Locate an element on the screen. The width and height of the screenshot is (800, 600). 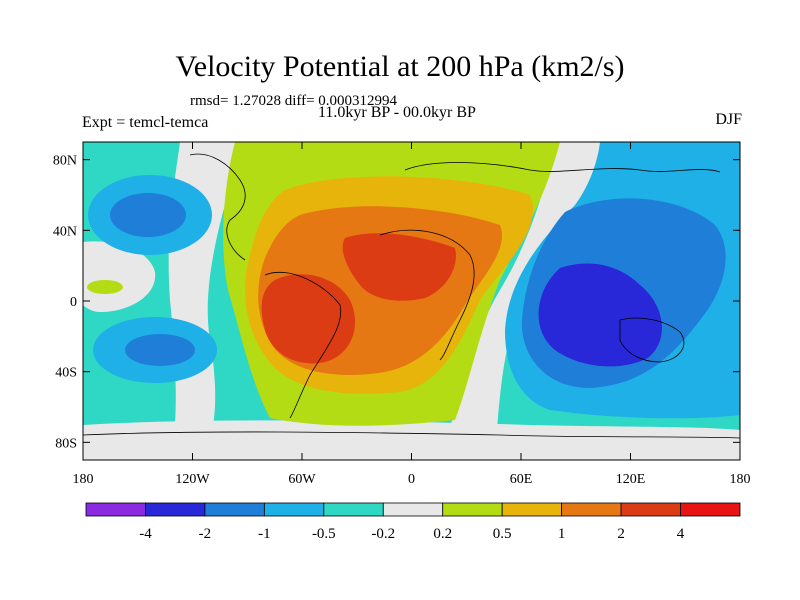
negative-1-north-pacific is located at coordinates (148, 215).